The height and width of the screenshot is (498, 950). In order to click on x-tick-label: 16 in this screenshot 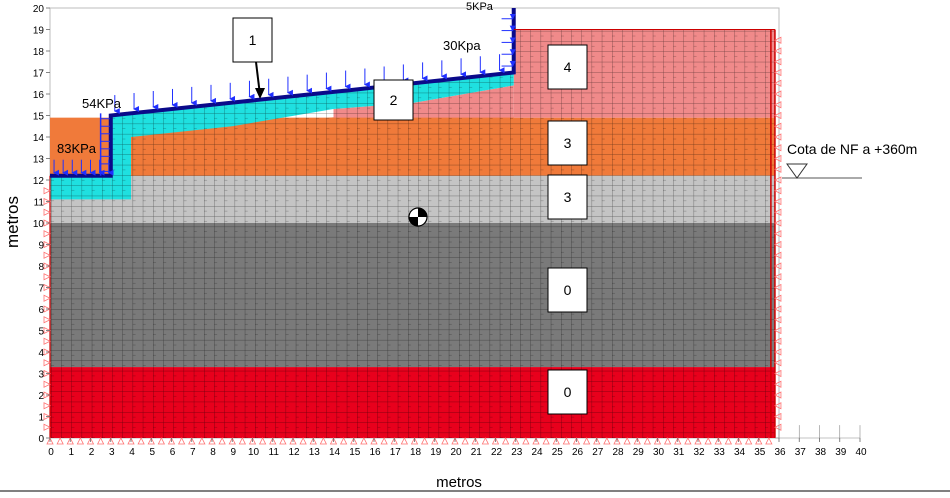, I will do `click(375, 452)`.